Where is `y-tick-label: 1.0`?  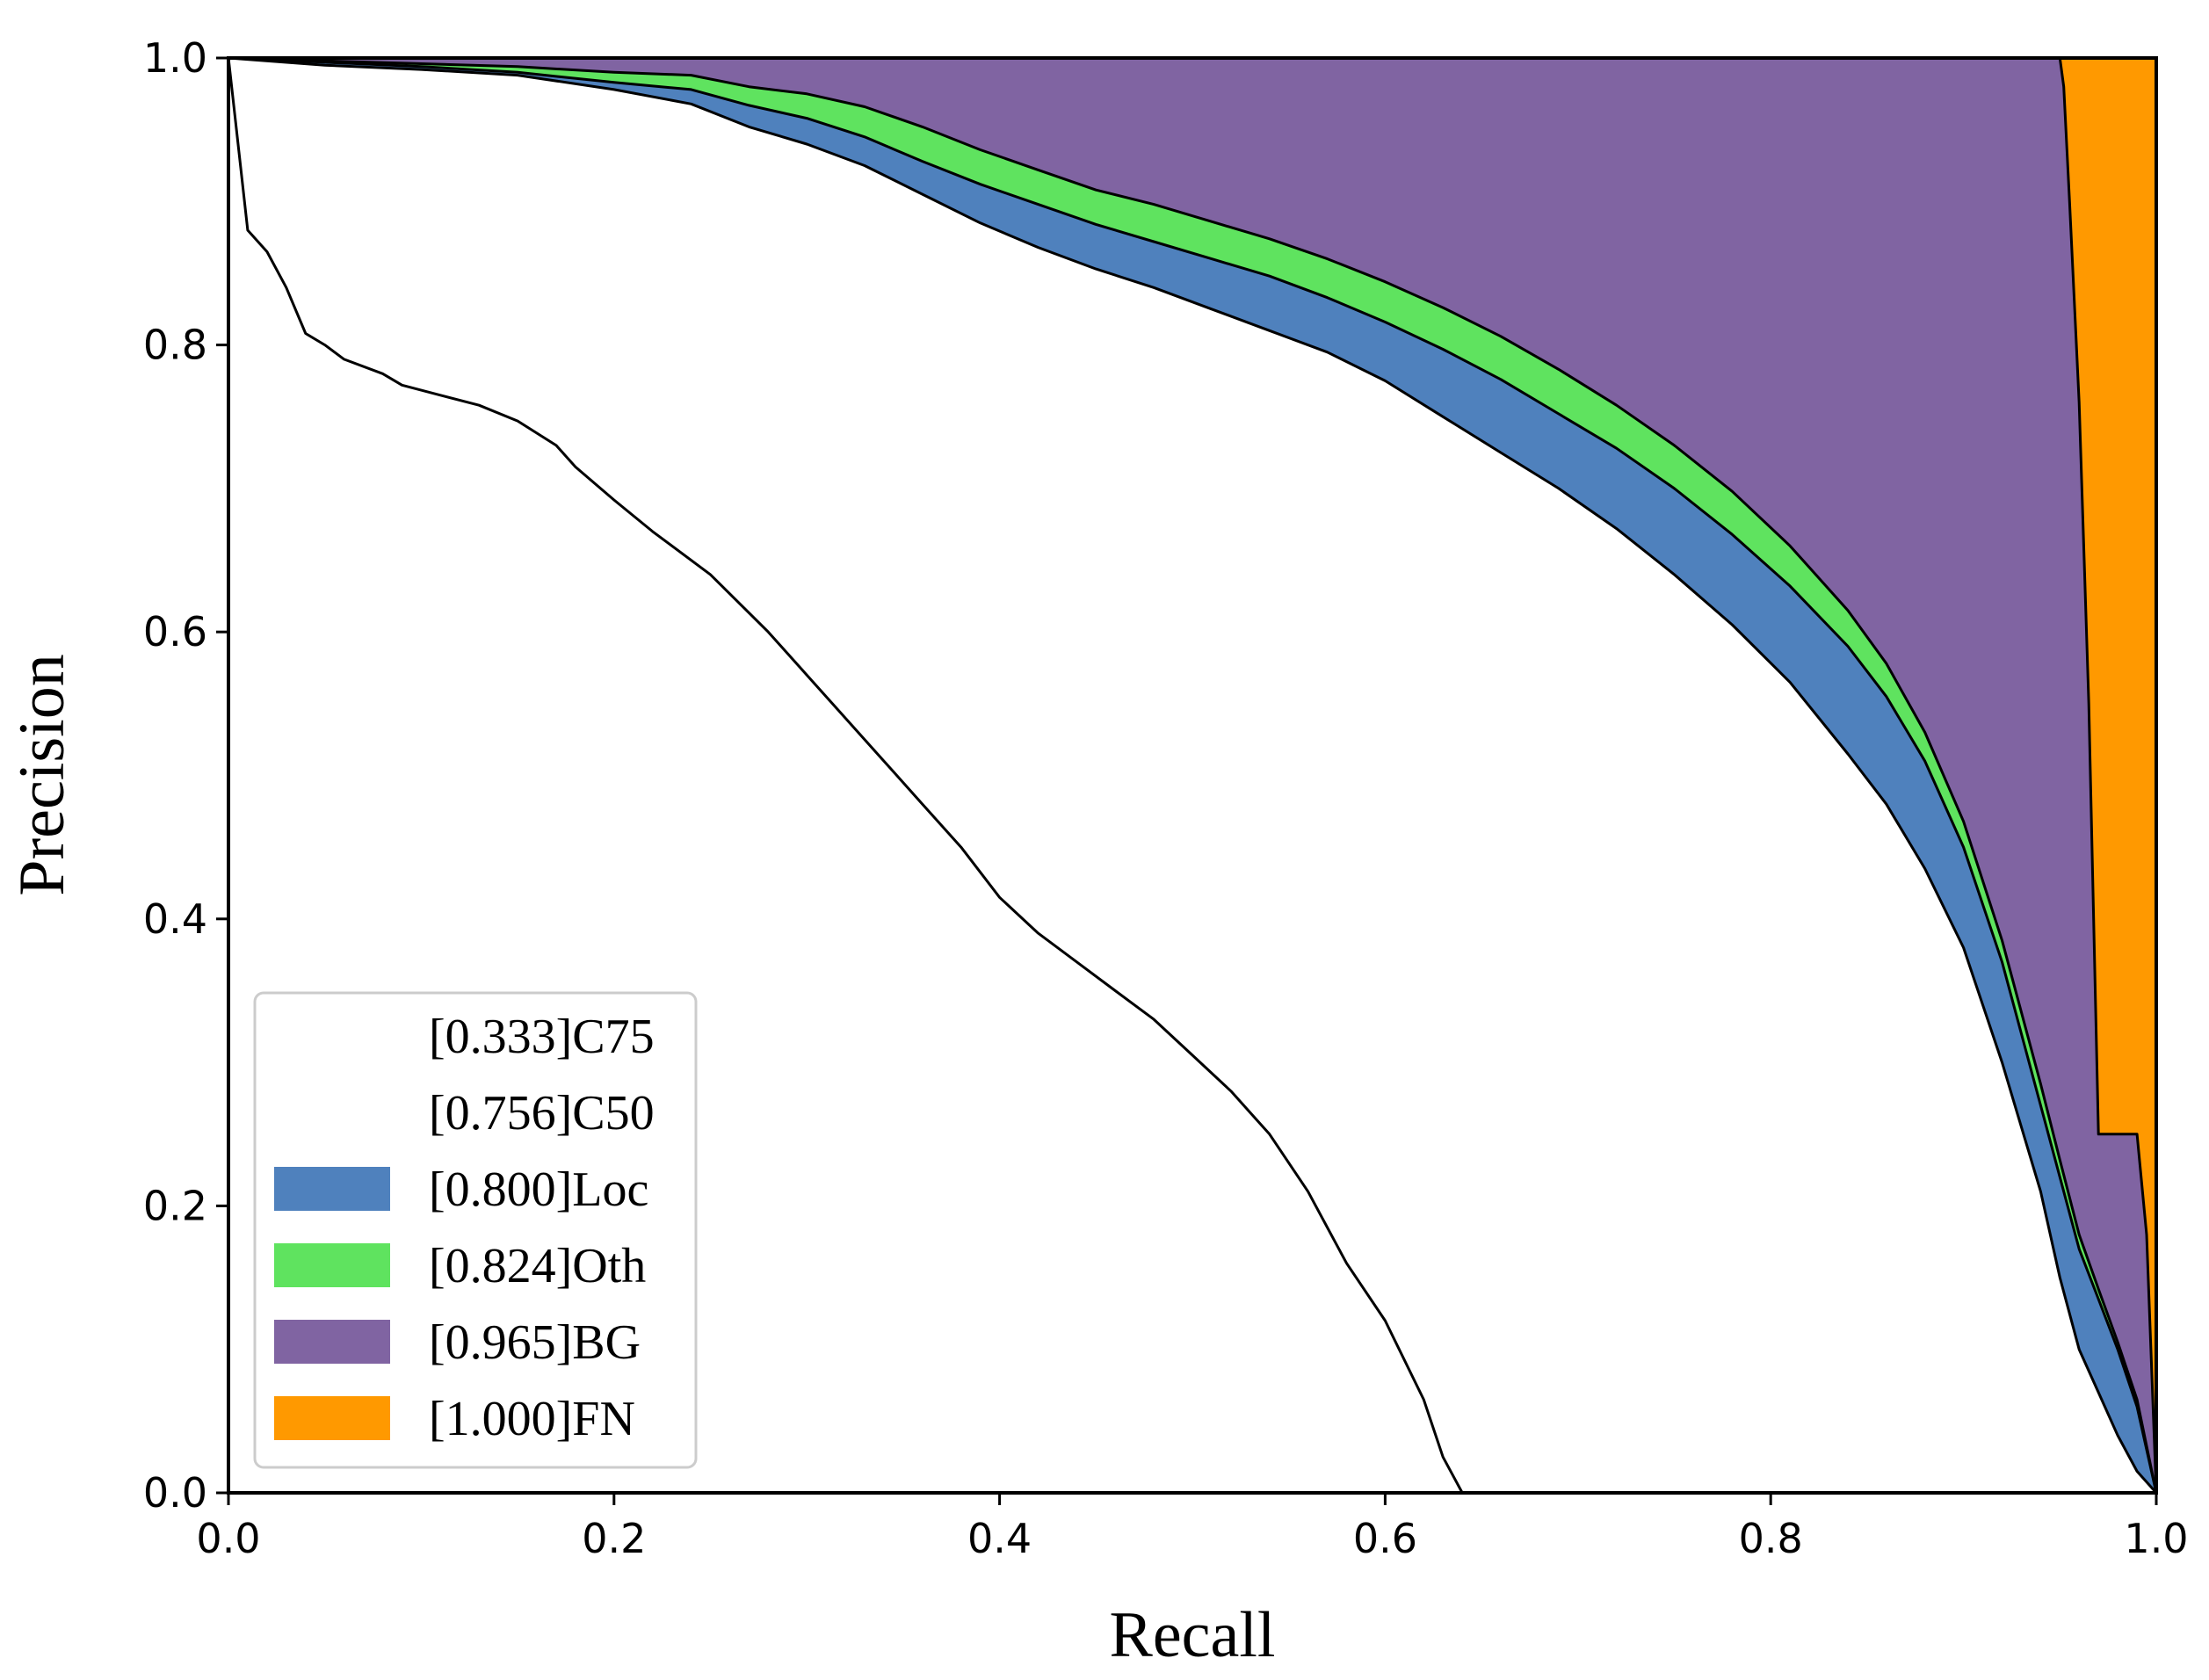 y-tick-label: 1.0 is located at coordinates (175, 58).